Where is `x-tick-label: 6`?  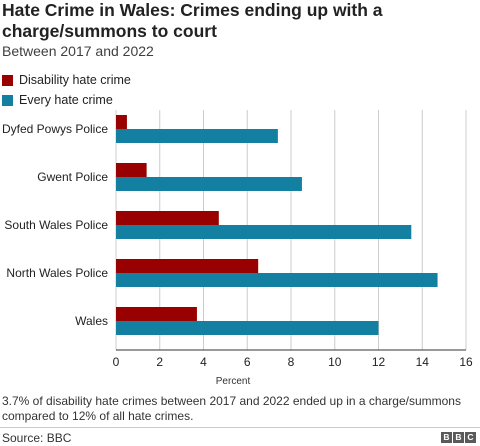 x-tick-label: 6 is located at coordinates (247, 362).